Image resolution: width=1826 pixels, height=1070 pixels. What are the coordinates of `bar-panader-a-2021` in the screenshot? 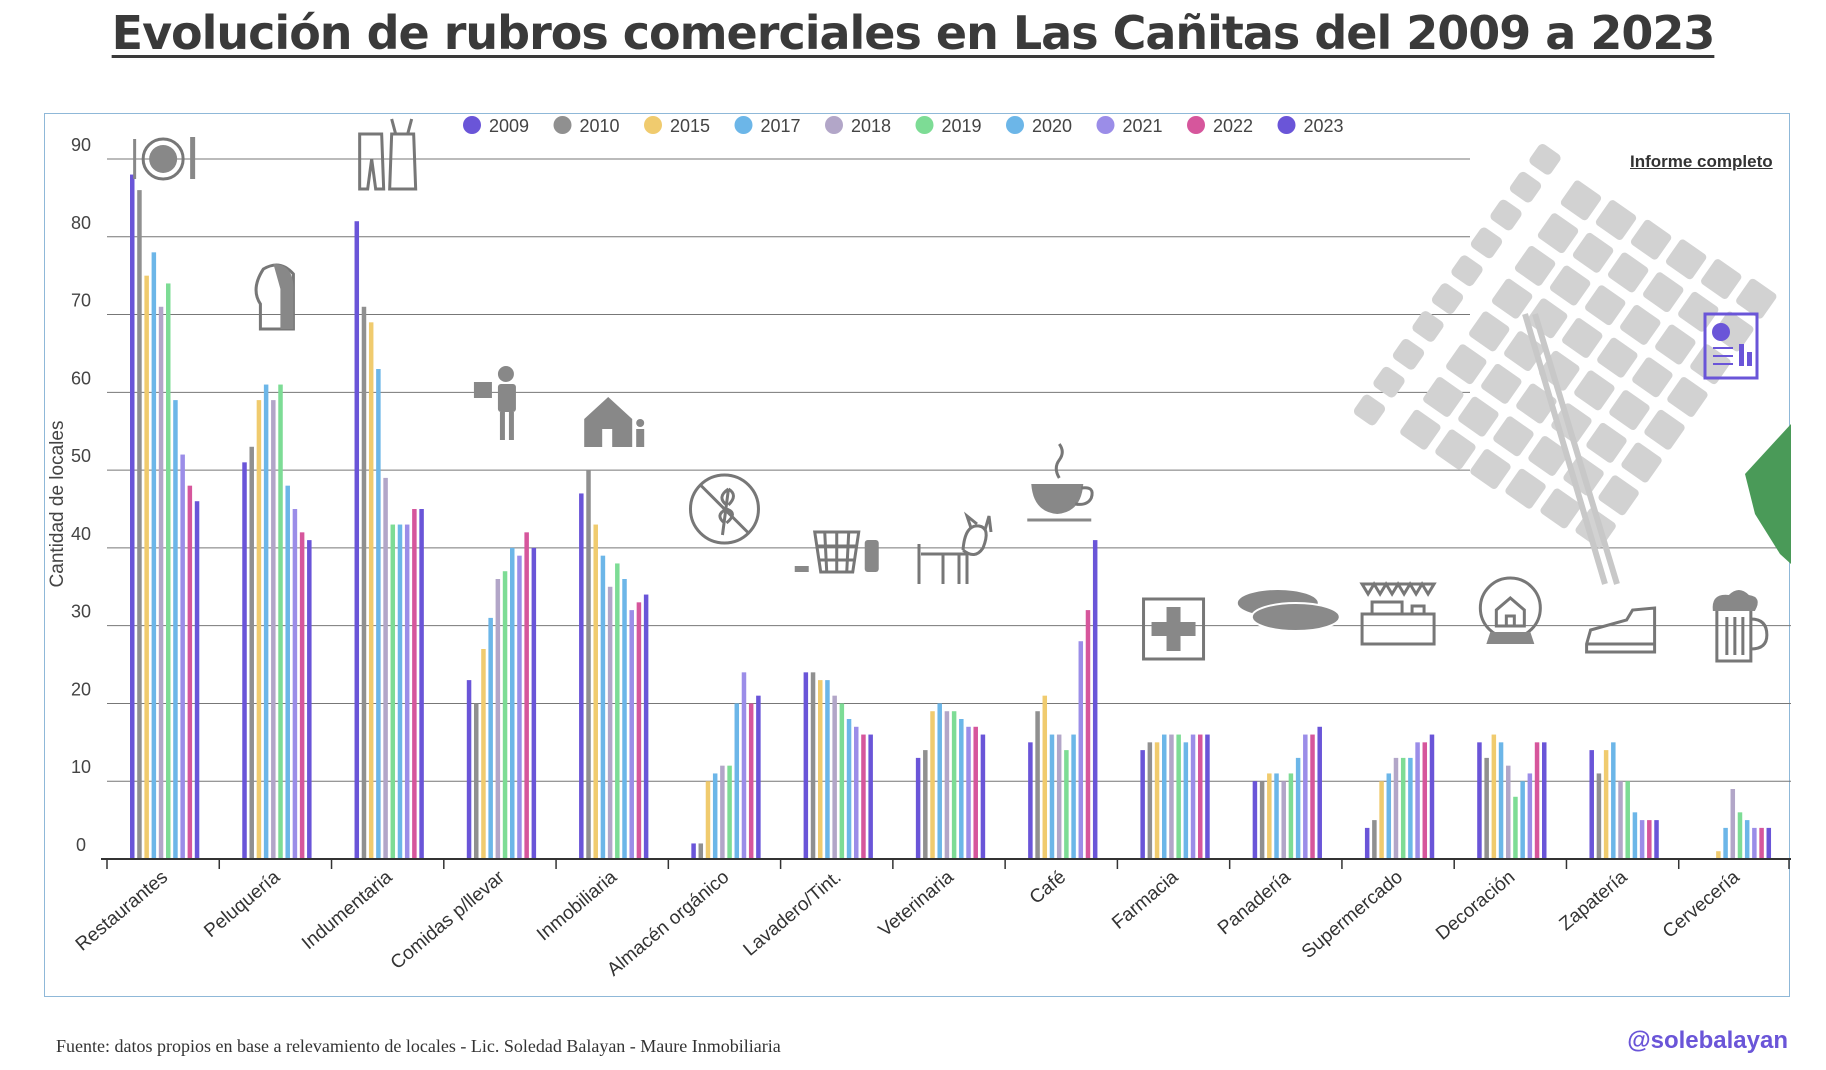 It's located at (1305, 796).